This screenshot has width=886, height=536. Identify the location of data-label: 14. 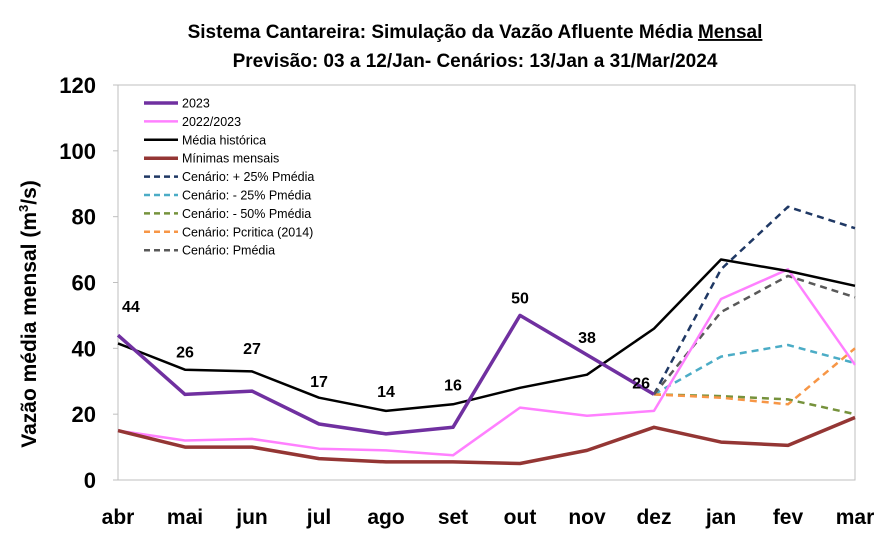
(386, 392).